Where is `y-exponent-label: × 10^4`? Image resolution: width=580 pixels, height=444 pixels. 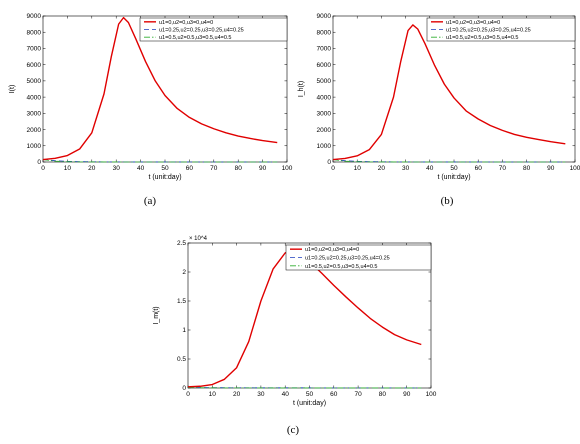
y-exponent-label: × 10^4 is located at coordinates (198, 239).